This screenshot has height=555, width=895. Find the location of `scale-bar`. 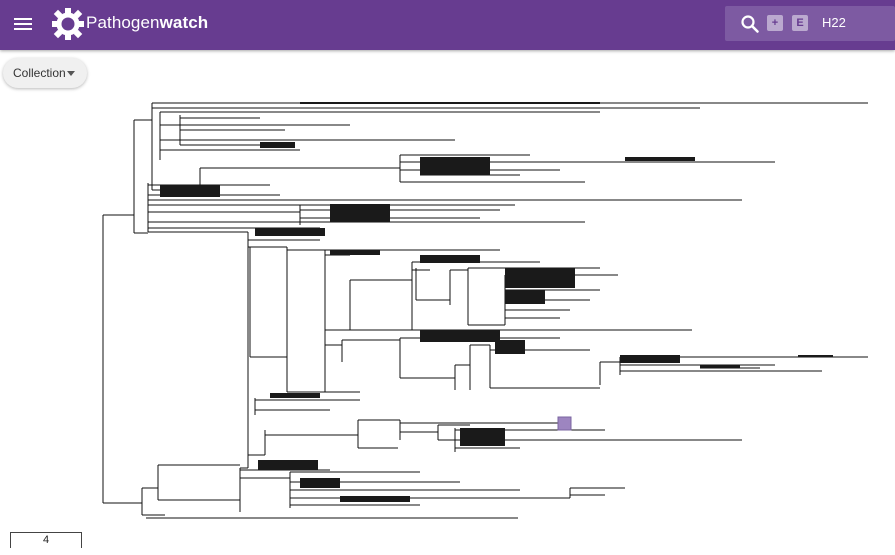

scale-bar is located at coordinates (46, 540).